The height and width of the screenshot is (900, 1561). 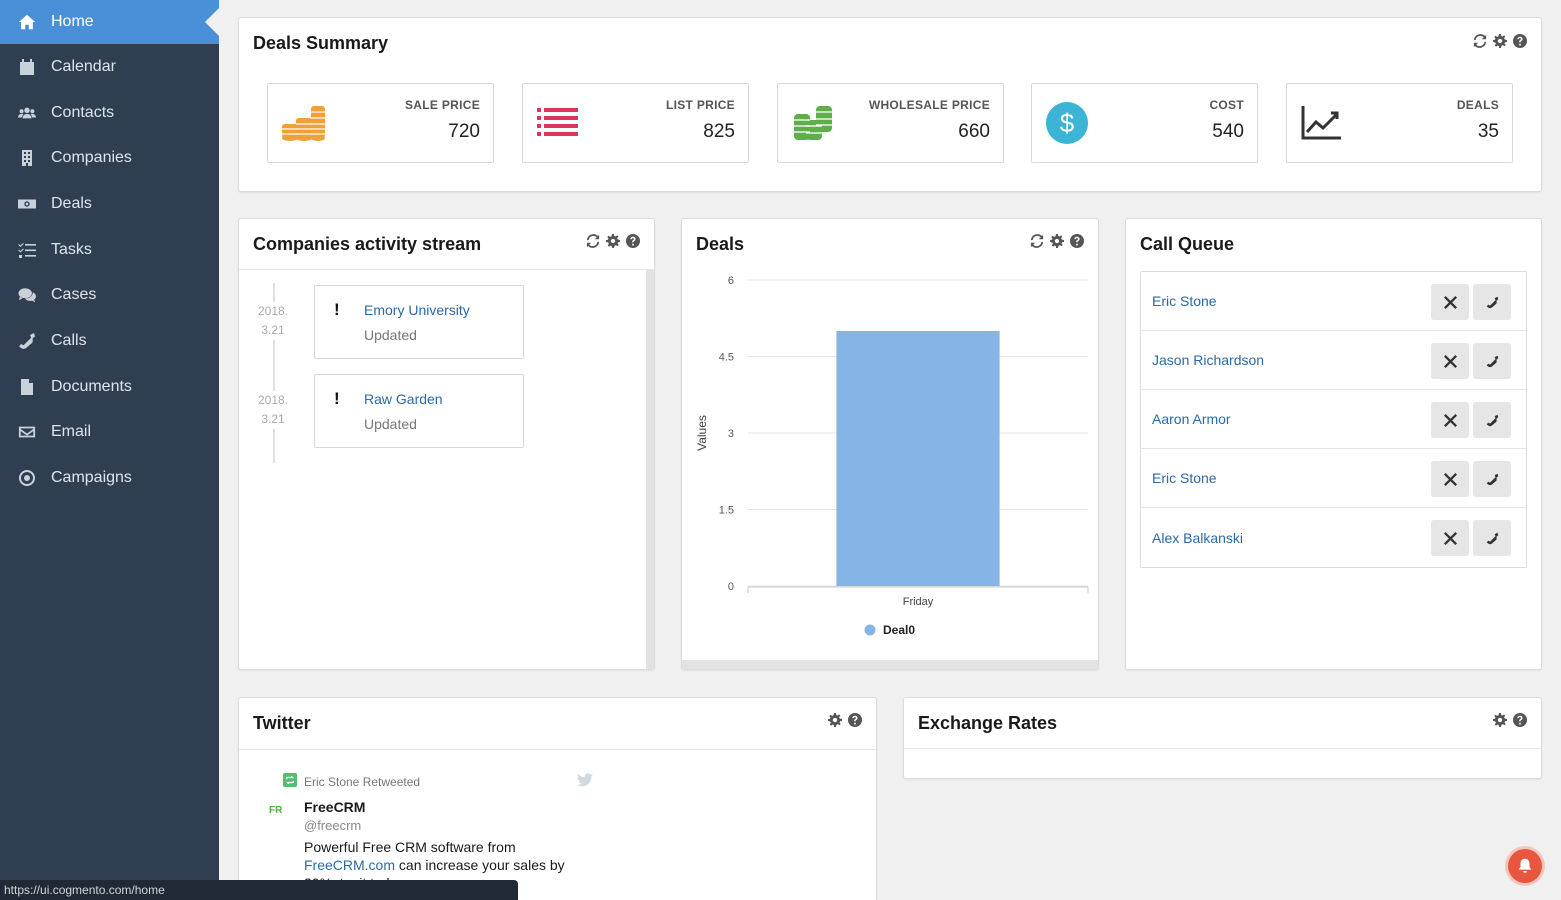 I want to click on stat-deals: DEALS 35, so click(x=1399, y=123).